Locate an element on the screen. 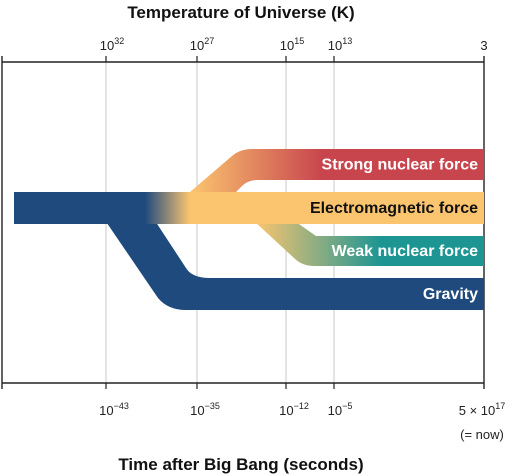 This screenshot has height=476, width=526. time-axis-title: Time after Big Bang (seconds) is located at coordinates (240, 464).